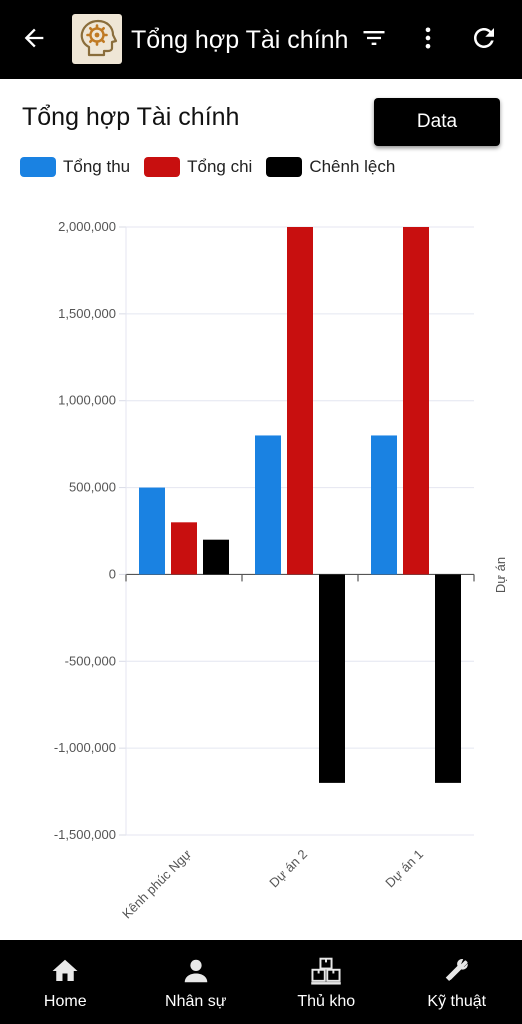 The image size is (522, 1024). What do you see at coordinates (85, 834) in the screenshot?
I see `y-tick-label: -1,500,000` at bounding box center [85, 834].